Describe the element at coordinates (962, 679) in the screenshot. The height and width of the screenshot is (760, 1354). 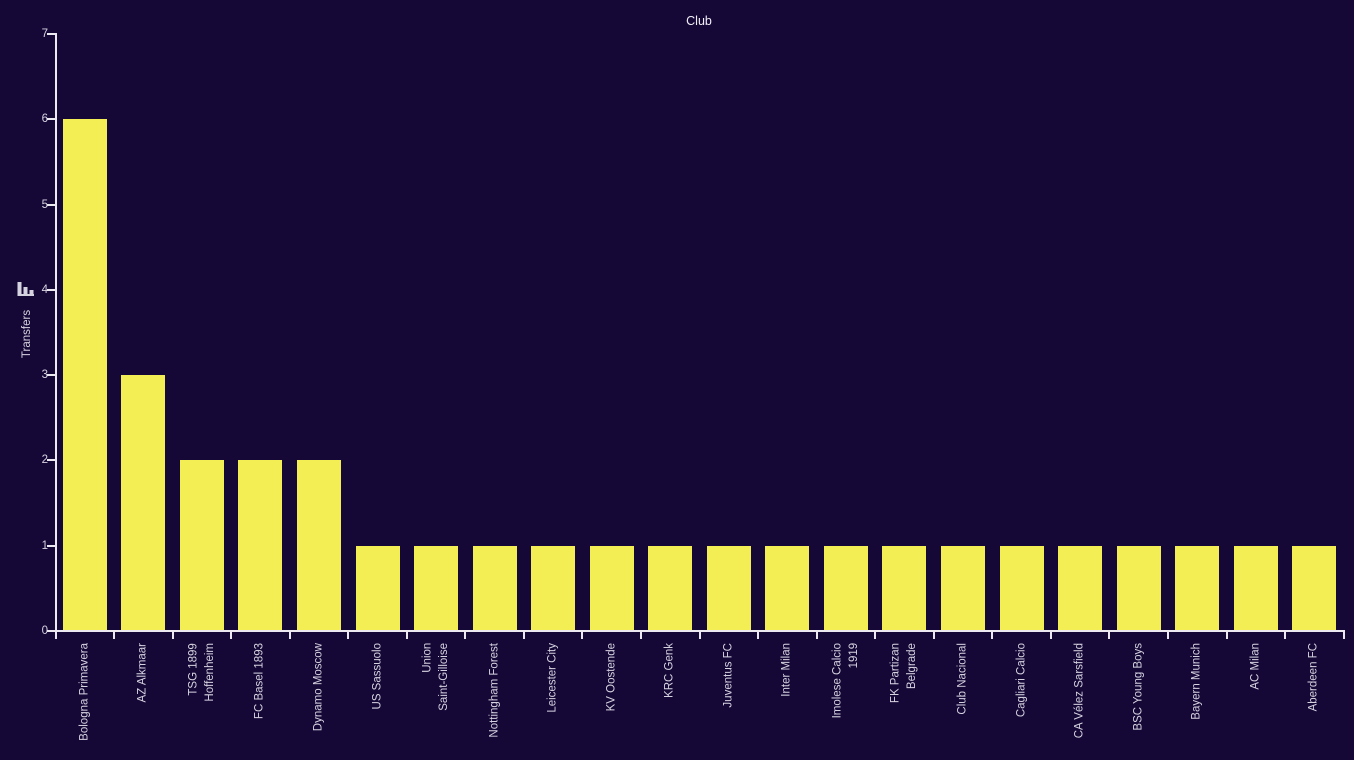
I see `x-tick-label: Club Nacional` at that location.